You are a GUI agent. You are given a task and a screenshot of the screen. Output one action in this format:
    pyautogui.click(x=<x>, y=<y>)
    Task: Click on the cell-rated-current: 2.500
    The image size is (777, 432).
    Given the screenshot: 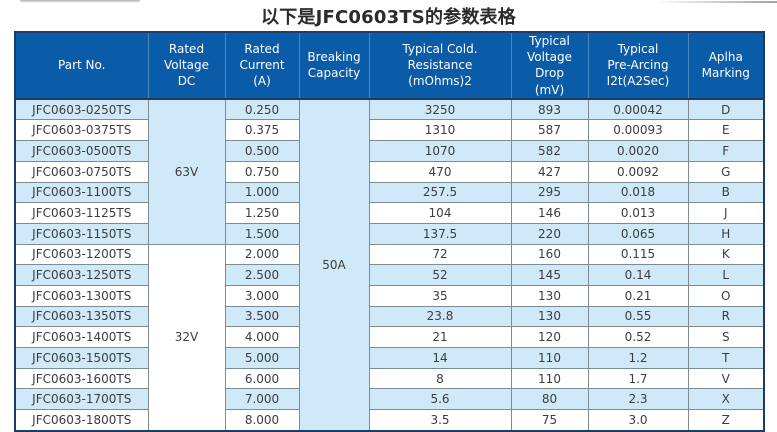 What is the action you would take?
    pyautogui.click(x=262, y=275)
    